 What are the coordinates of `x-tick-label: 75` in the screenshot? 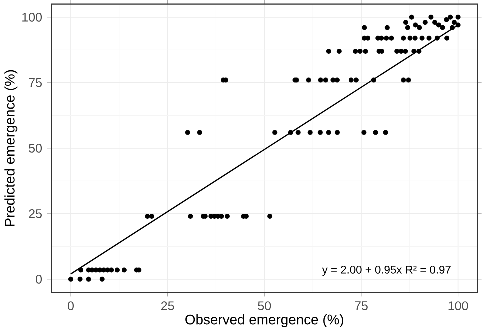 It's located at (361, 306).